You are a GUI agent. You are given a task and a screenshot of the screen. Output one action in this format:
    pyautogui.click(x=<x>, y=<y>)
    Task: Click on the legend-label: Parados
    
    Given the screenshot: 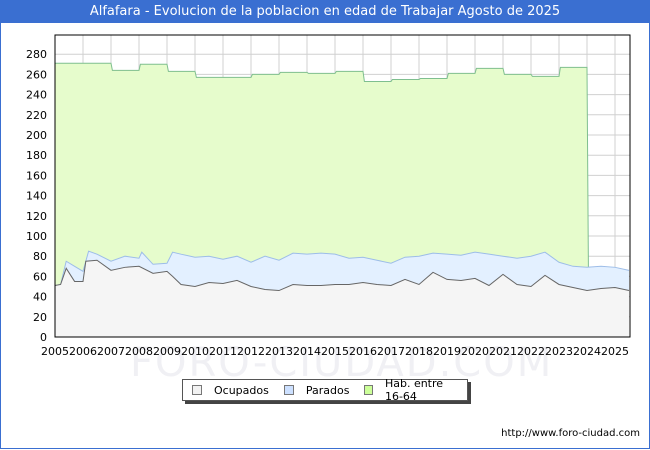 What is the action you would take?
    pyautogui.click(x=327, y=390)
    